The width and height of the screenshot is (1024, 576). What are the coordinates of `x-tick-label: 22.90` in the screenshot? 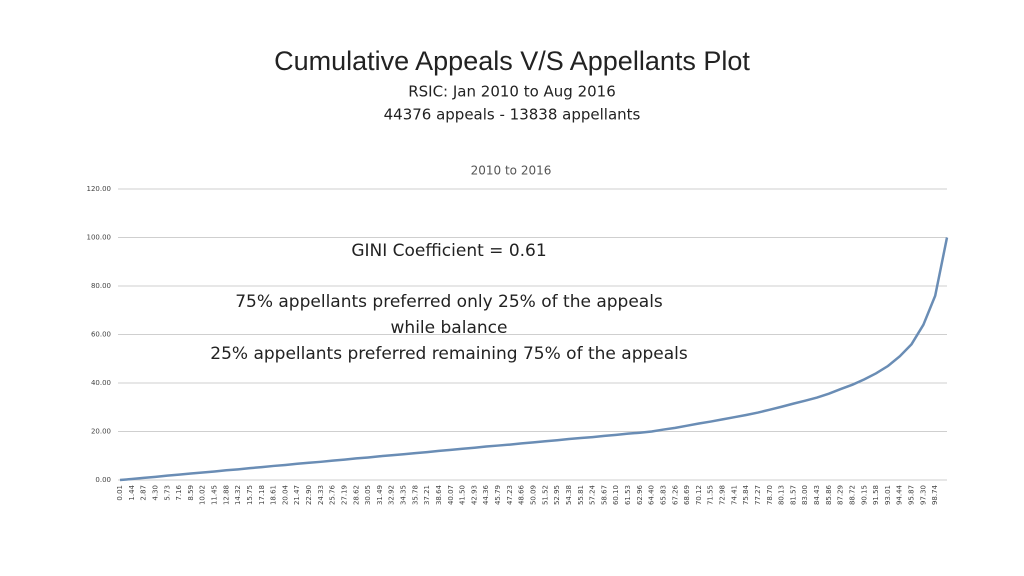 It's located at (309, 495).